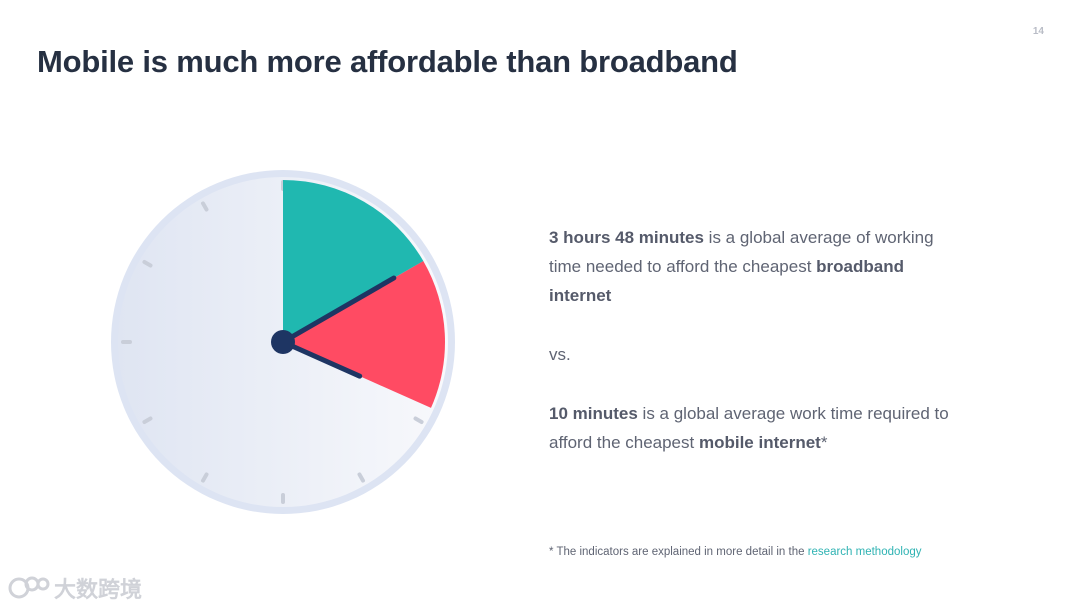  What do you see at coordinates (338, 310) in the screenshot?
I see `minute-hand` at bounding box center [338, 310].